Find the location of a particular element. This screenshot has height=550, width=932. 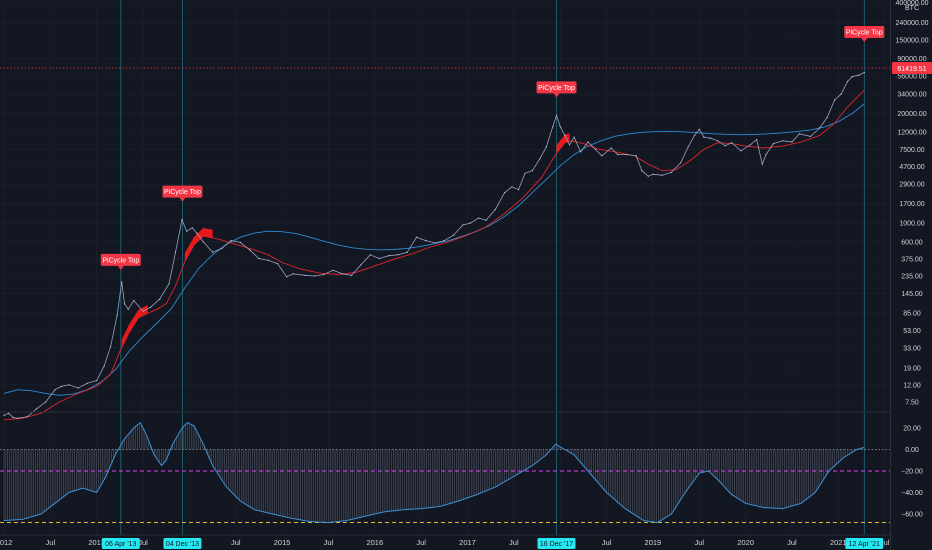

price-tick-label: 4700.00 is located at coordinates (911, 167).